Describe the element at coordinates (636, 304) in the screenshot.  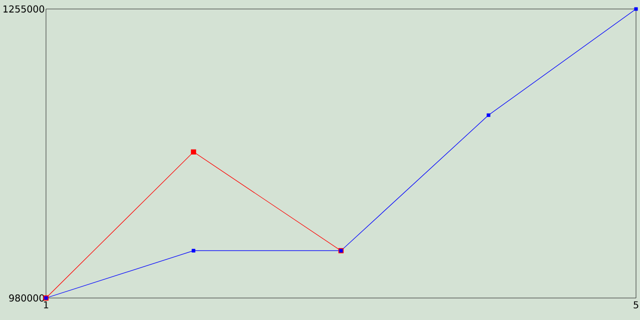
I see `x-tick-label: 5` at that location.